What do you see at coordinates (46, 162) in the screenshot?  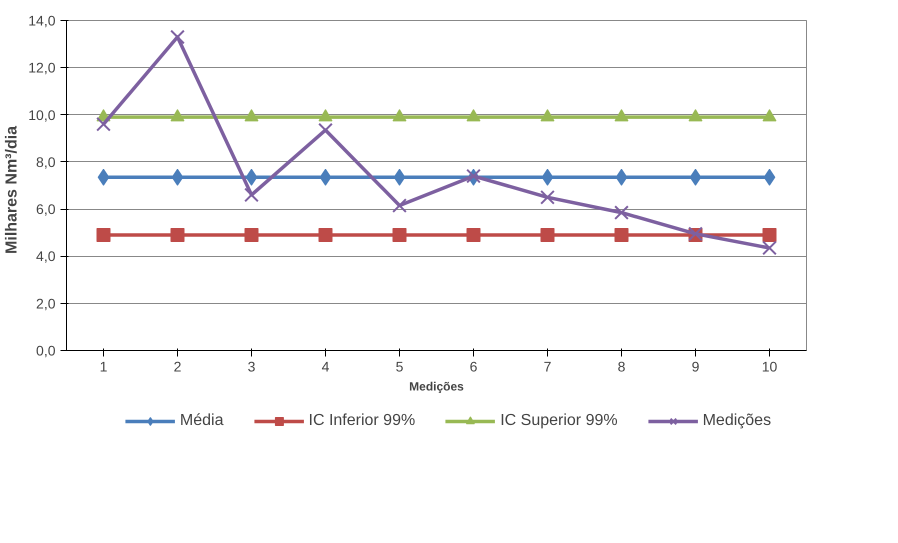 I see `y-tick-label: 8,0` at bounding box center [46, 162].